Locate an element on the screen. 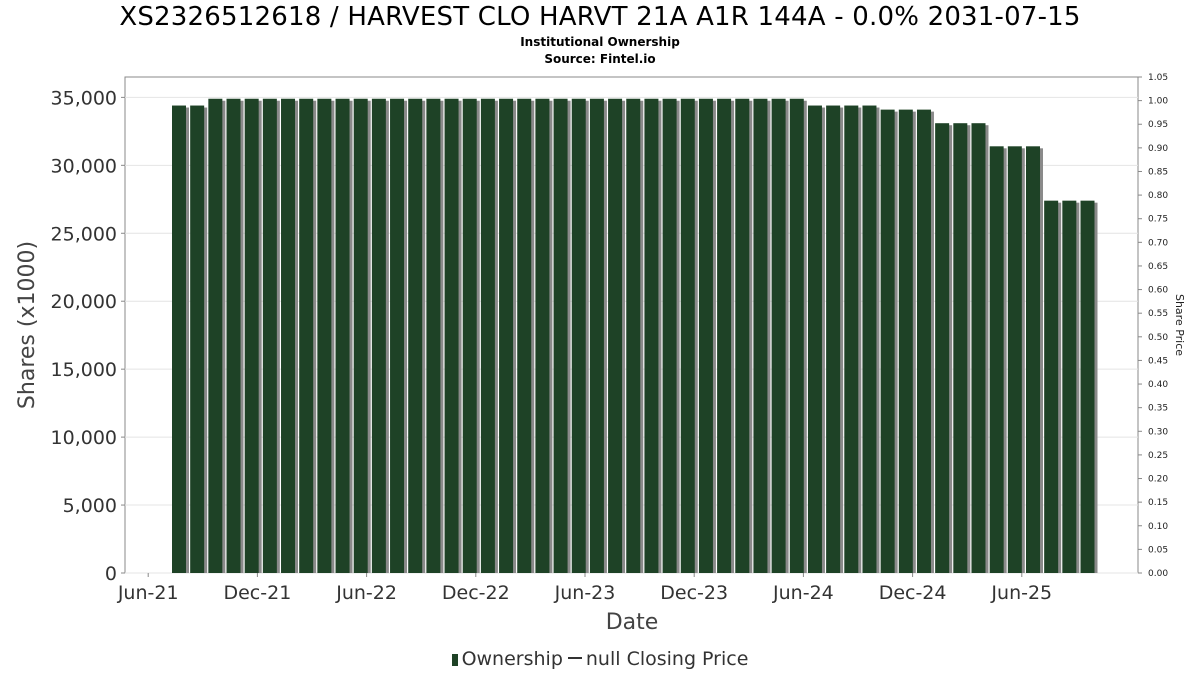 This screenshot has width=1200, height=675. y2-axis-label: Share Price is located at coordinates (1179, 325).